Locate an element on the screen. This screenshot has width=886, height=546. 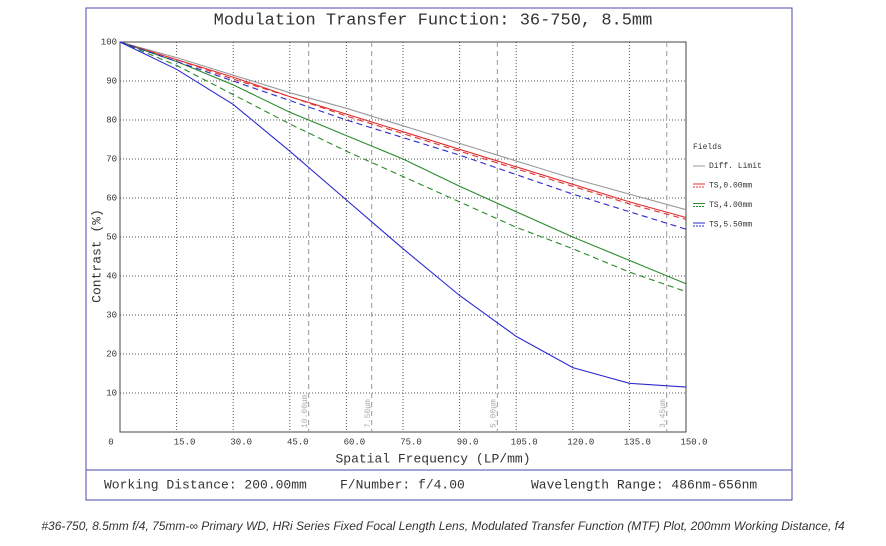
x-tick-label: 30.0 is located at coordinates (241, 442).